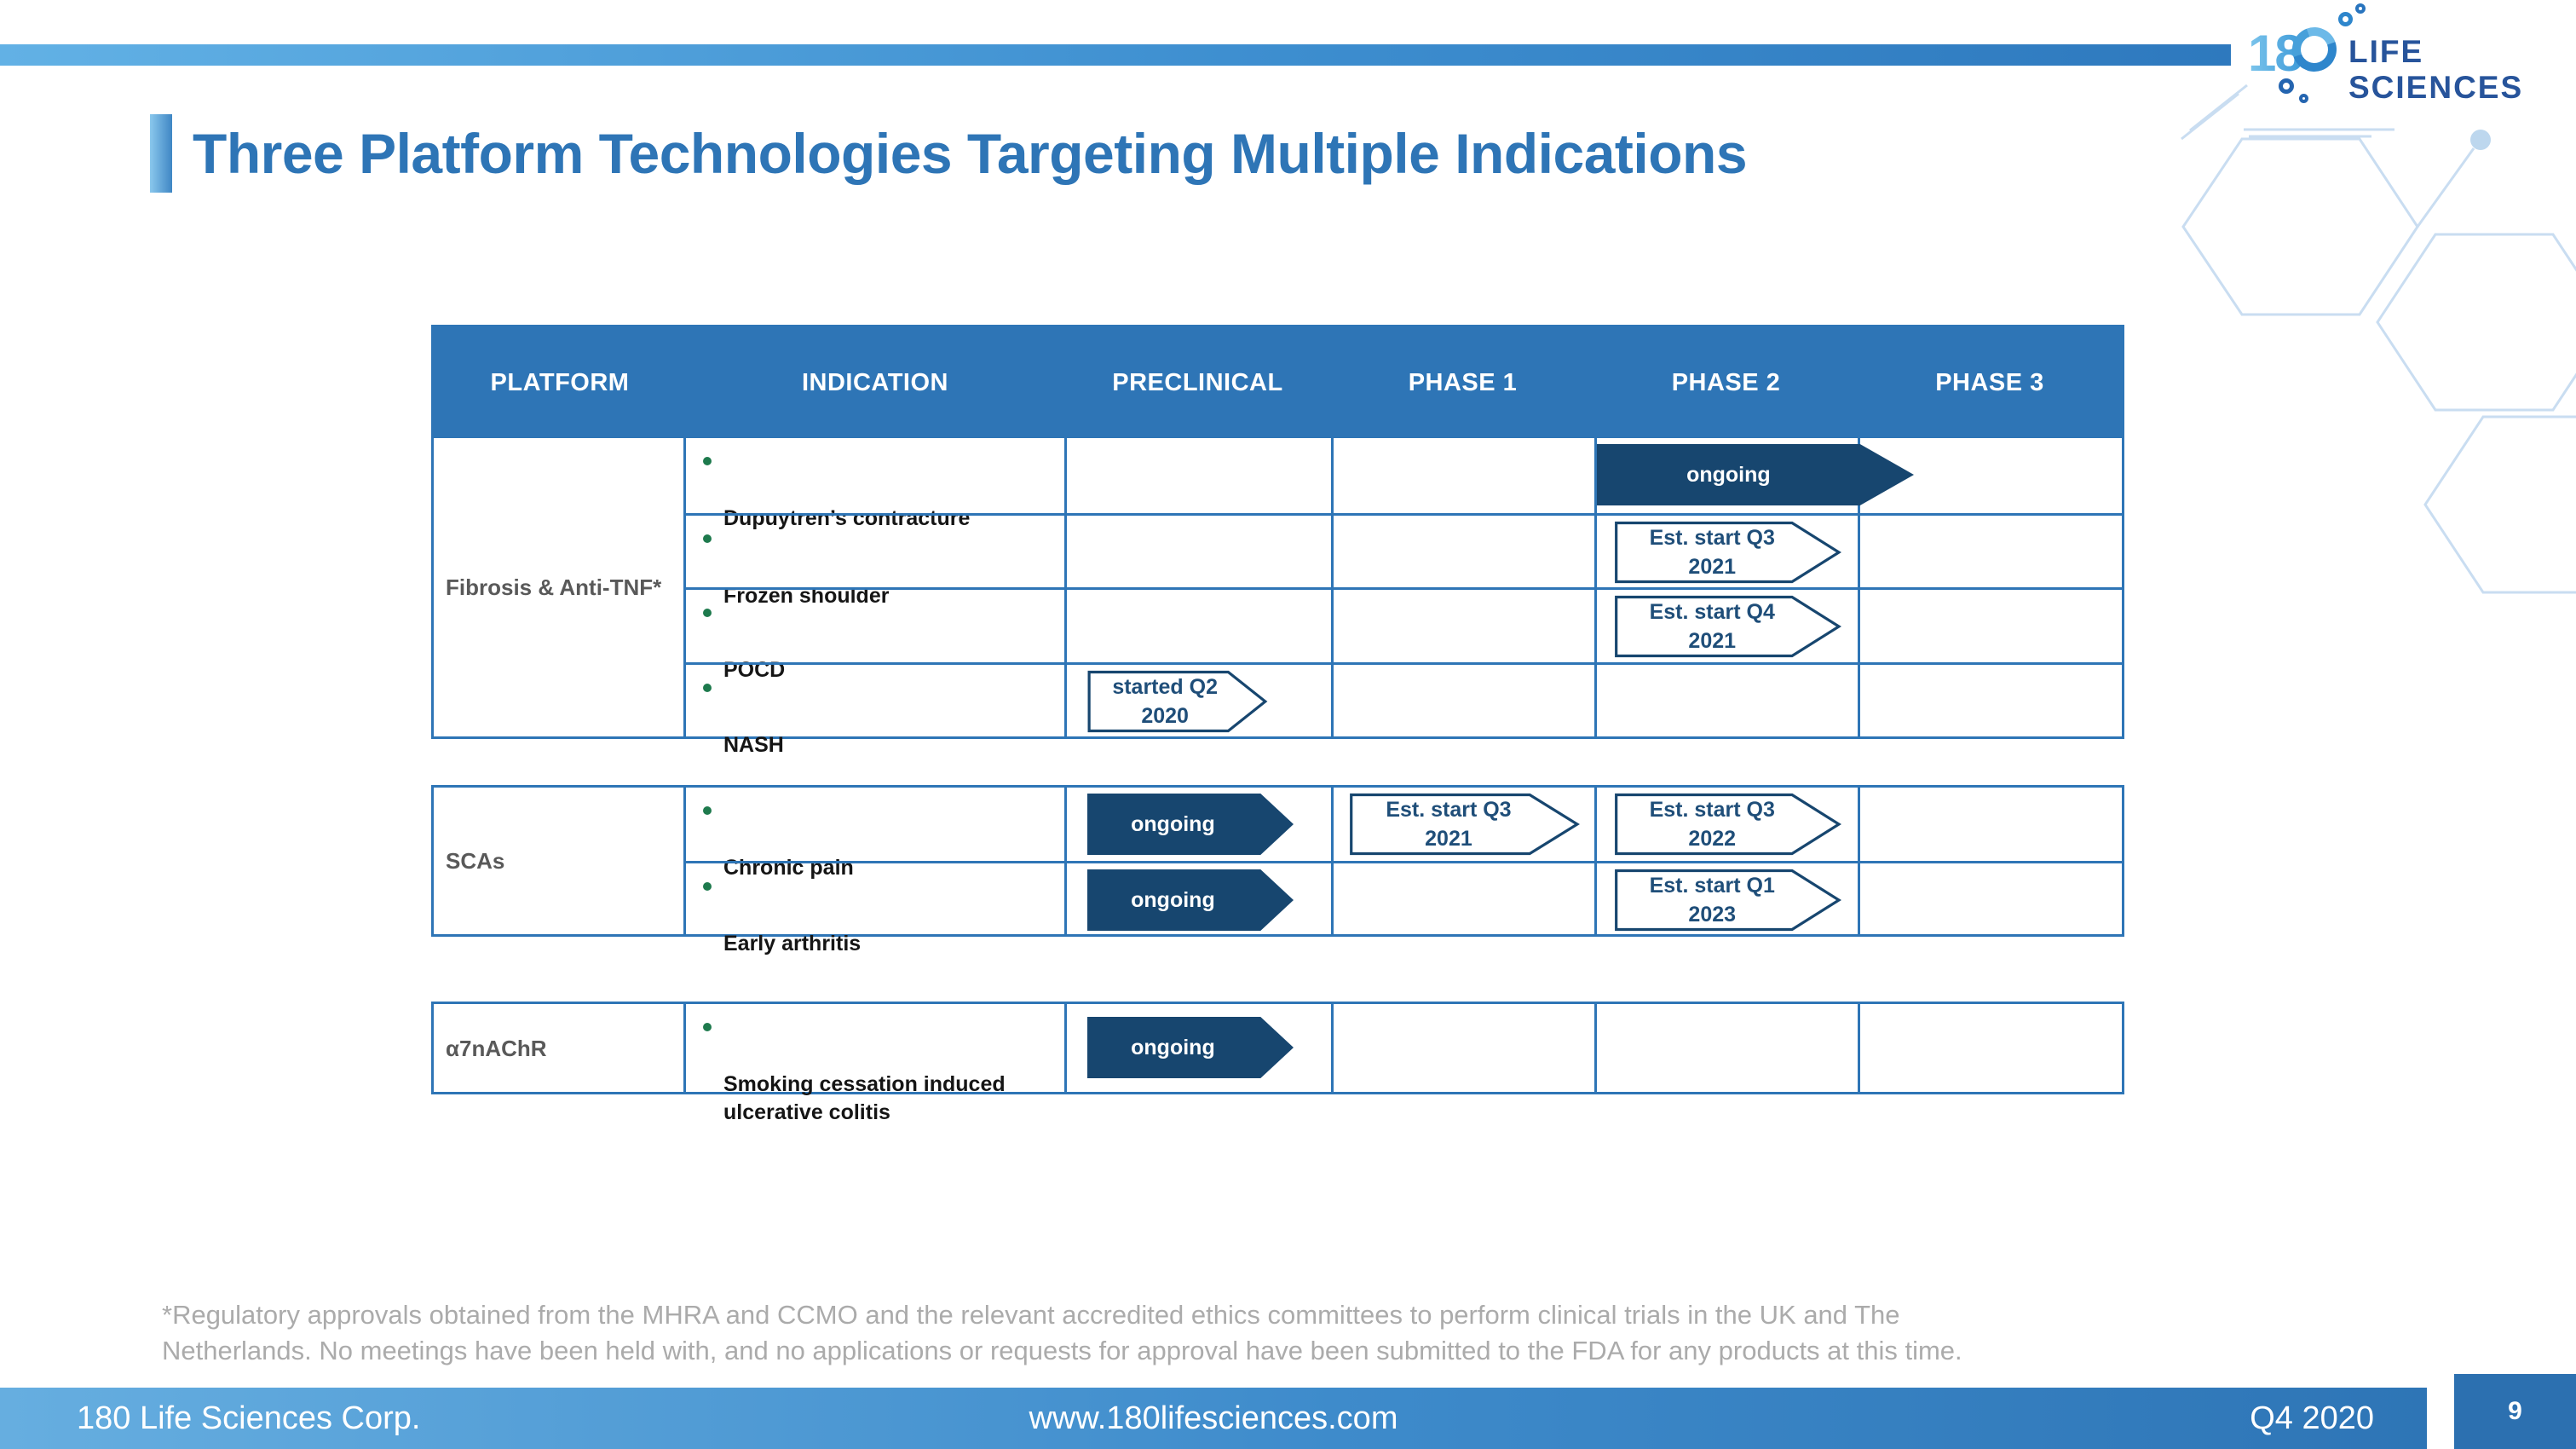 The image size is (2576, 1449). I want to click on table-row: Dupuytren’s contracture ongoing, so click(1404, 484).